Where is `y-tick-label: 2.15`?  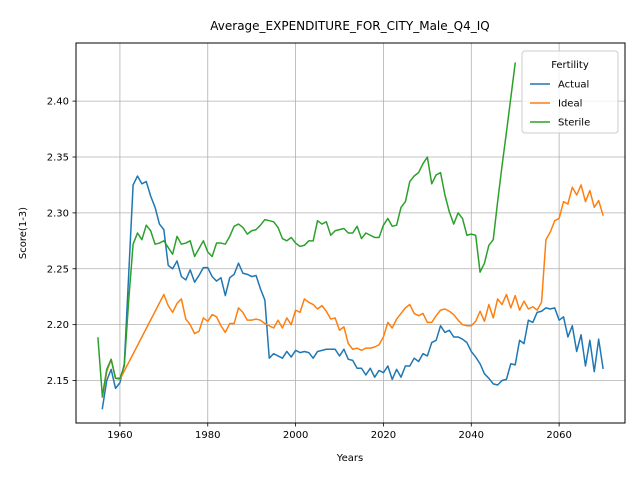
y-tick-label: 2.15 is located at coordinates (58, 381).